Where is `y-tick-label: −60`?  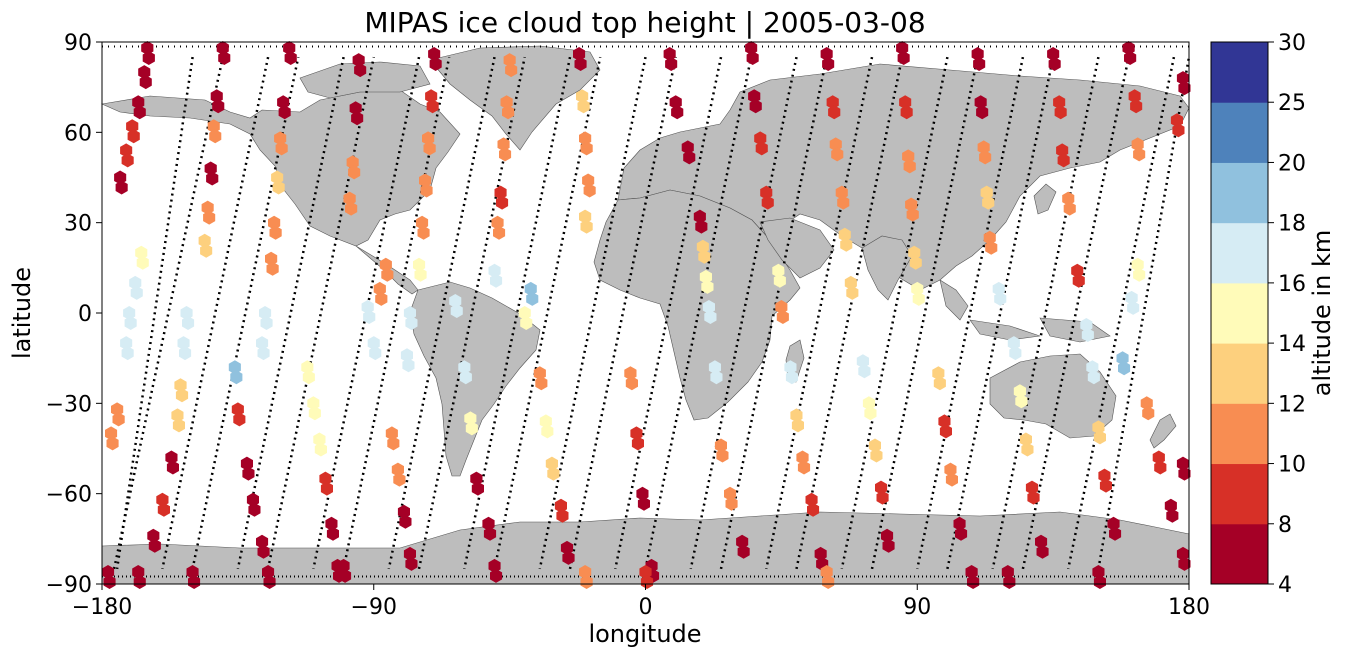 y-tick-label: −60 is located at coordinates (69, 495).